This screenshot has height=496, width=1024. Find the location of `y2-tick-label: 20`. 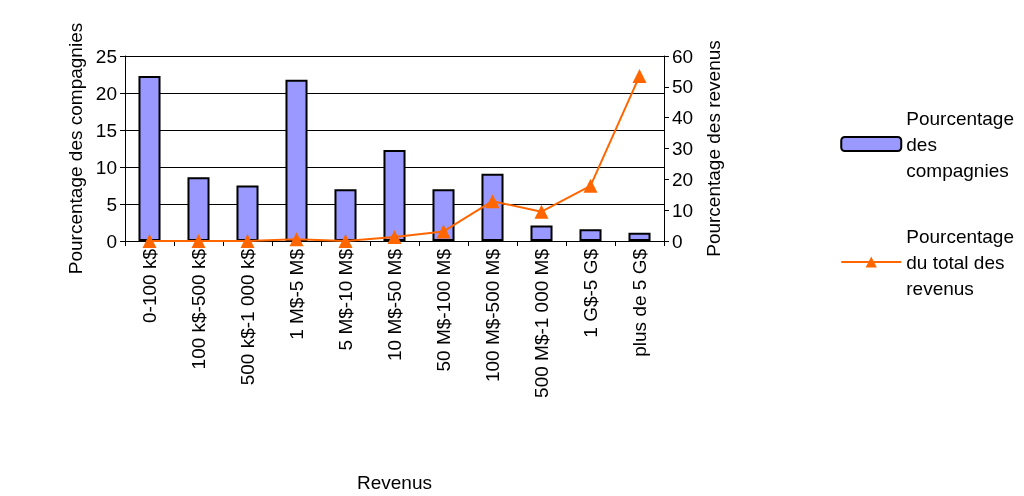

y2-tick-label: 20 is located at coordinates (683, 179).